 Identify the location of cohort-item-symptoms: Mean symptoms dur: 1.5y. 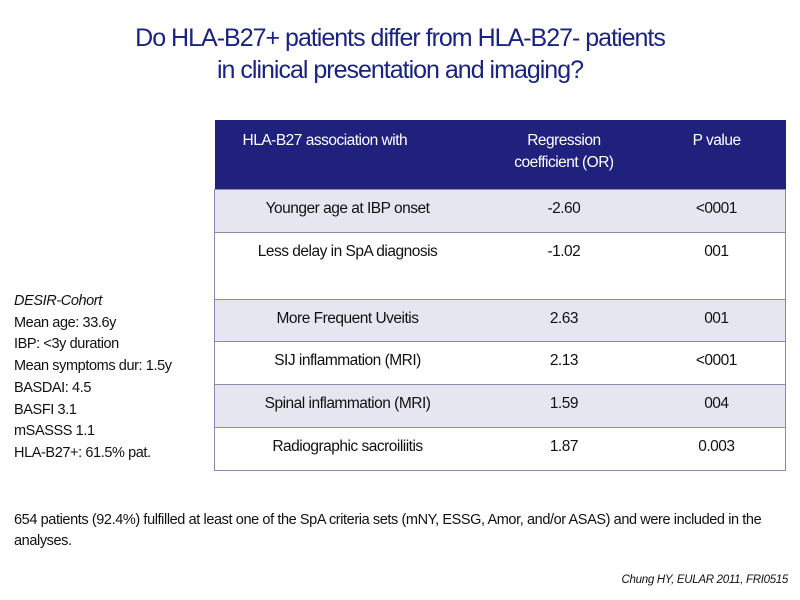
(93, 366).